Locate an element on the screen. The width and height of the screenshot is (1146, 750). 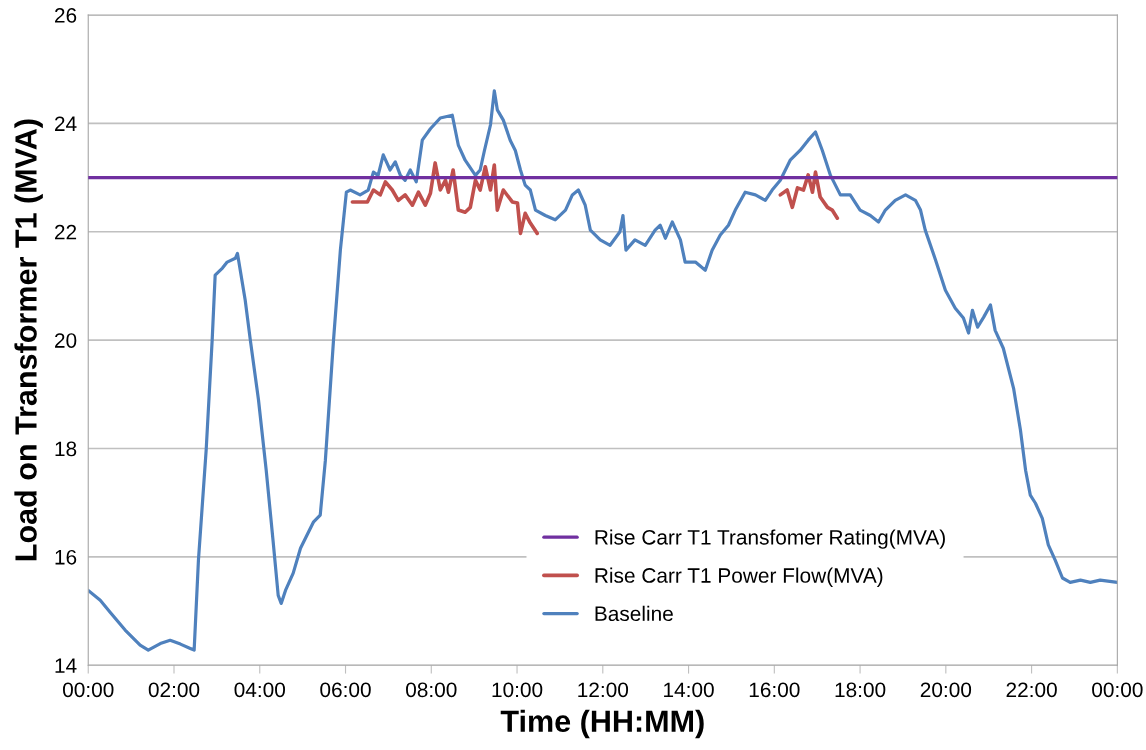
x-axis-title: Time (HH:MM) is located at coordinates (602, 724).